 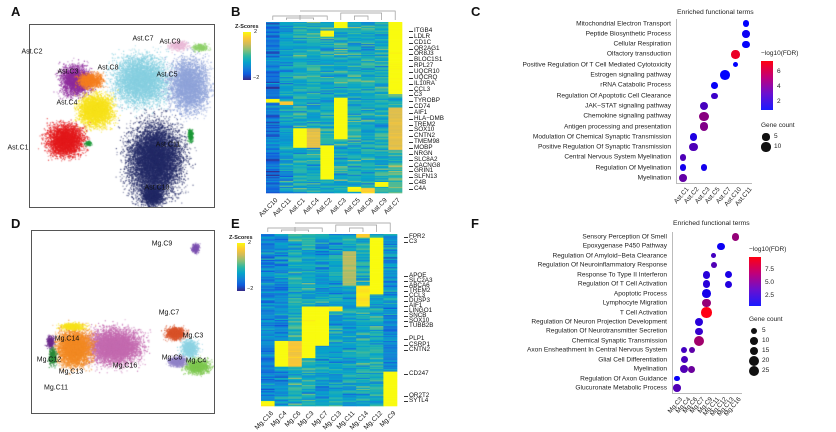 What do you see at coordinates (640, 294) in the screenshot?
I see `term-label: Apoptotic Process` at bounding box center [640, 294].